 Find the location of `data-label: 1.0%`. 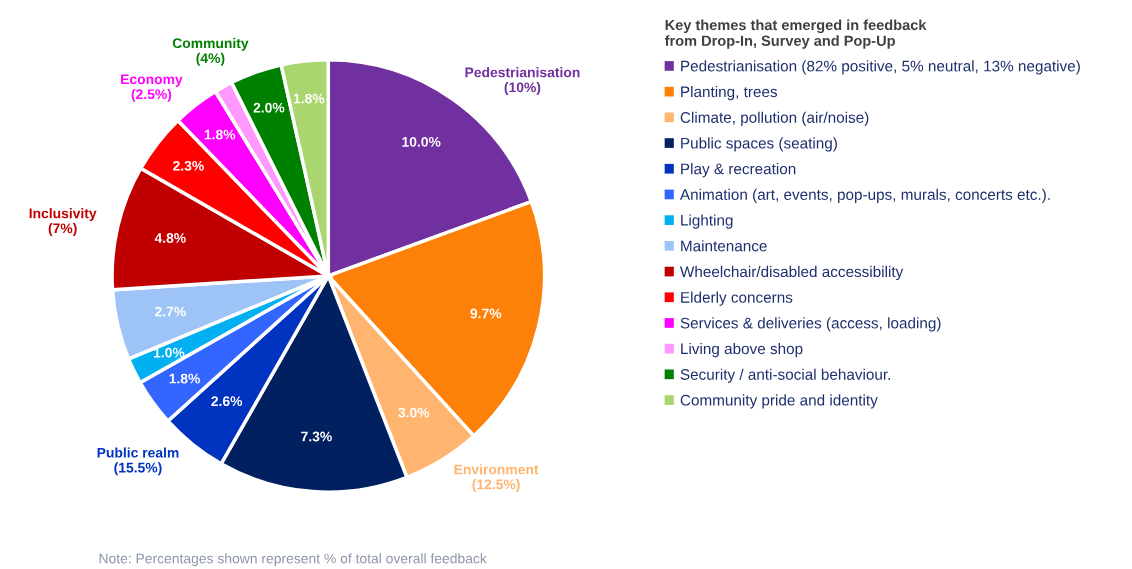

data-label: 1.0% is located at coordinates (169, 352).